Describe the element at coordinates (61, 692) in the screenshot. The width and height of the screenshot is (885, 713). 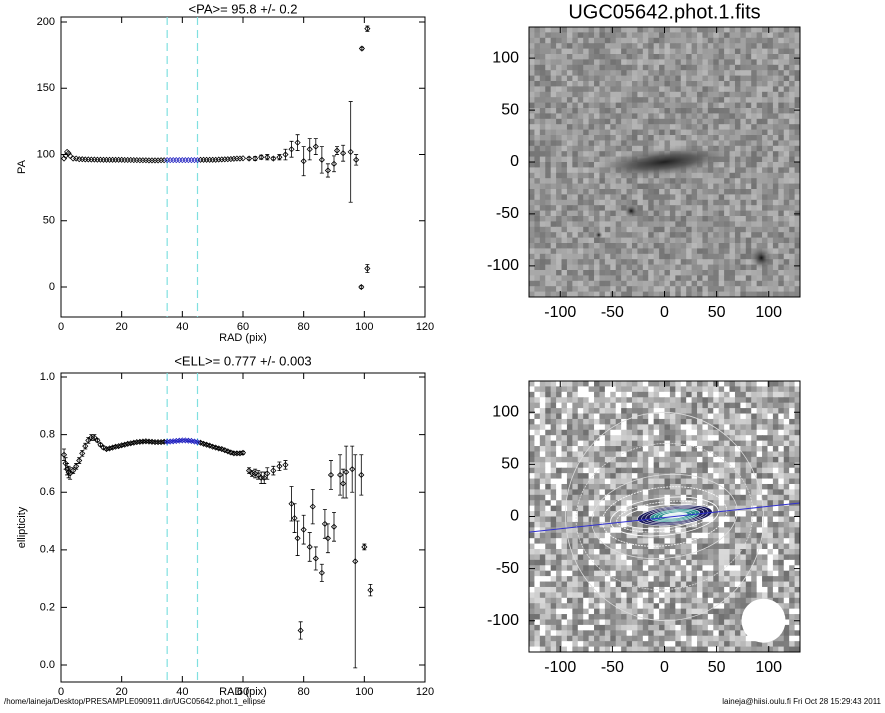
I see `x-tick-label: 0` at that location.